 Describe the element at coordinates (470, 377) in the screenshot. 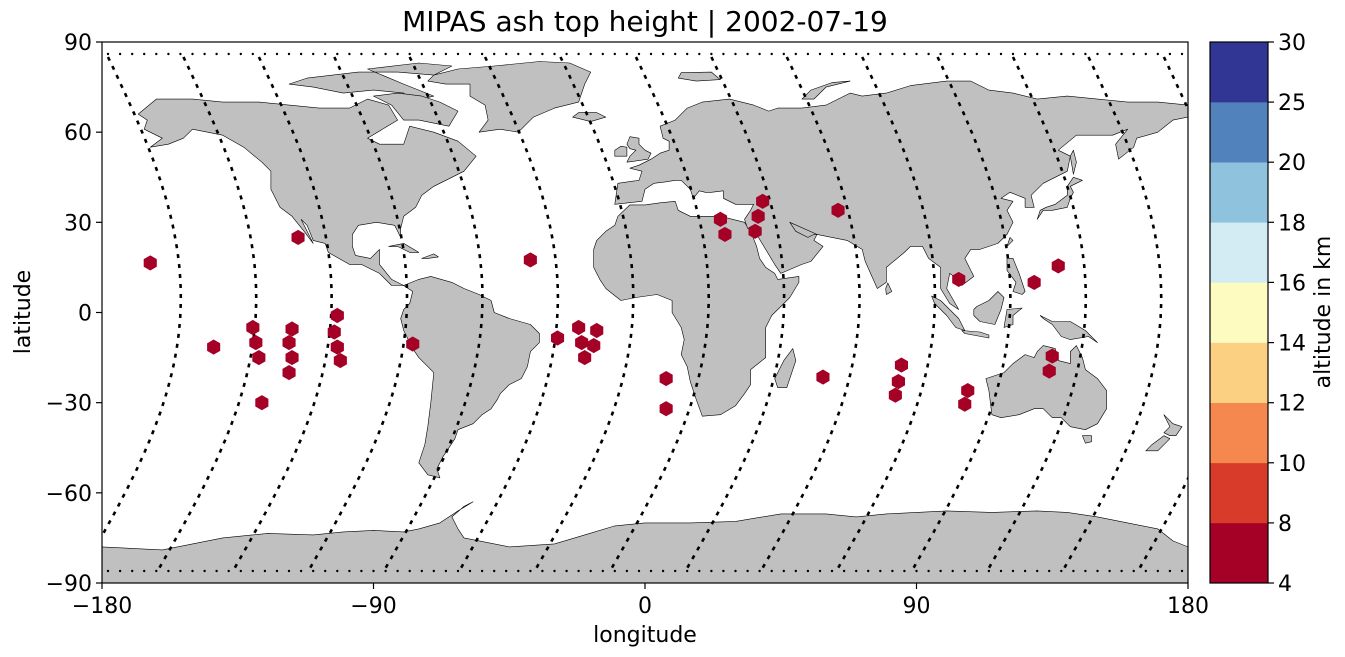

I see `land-south-america` at that location.